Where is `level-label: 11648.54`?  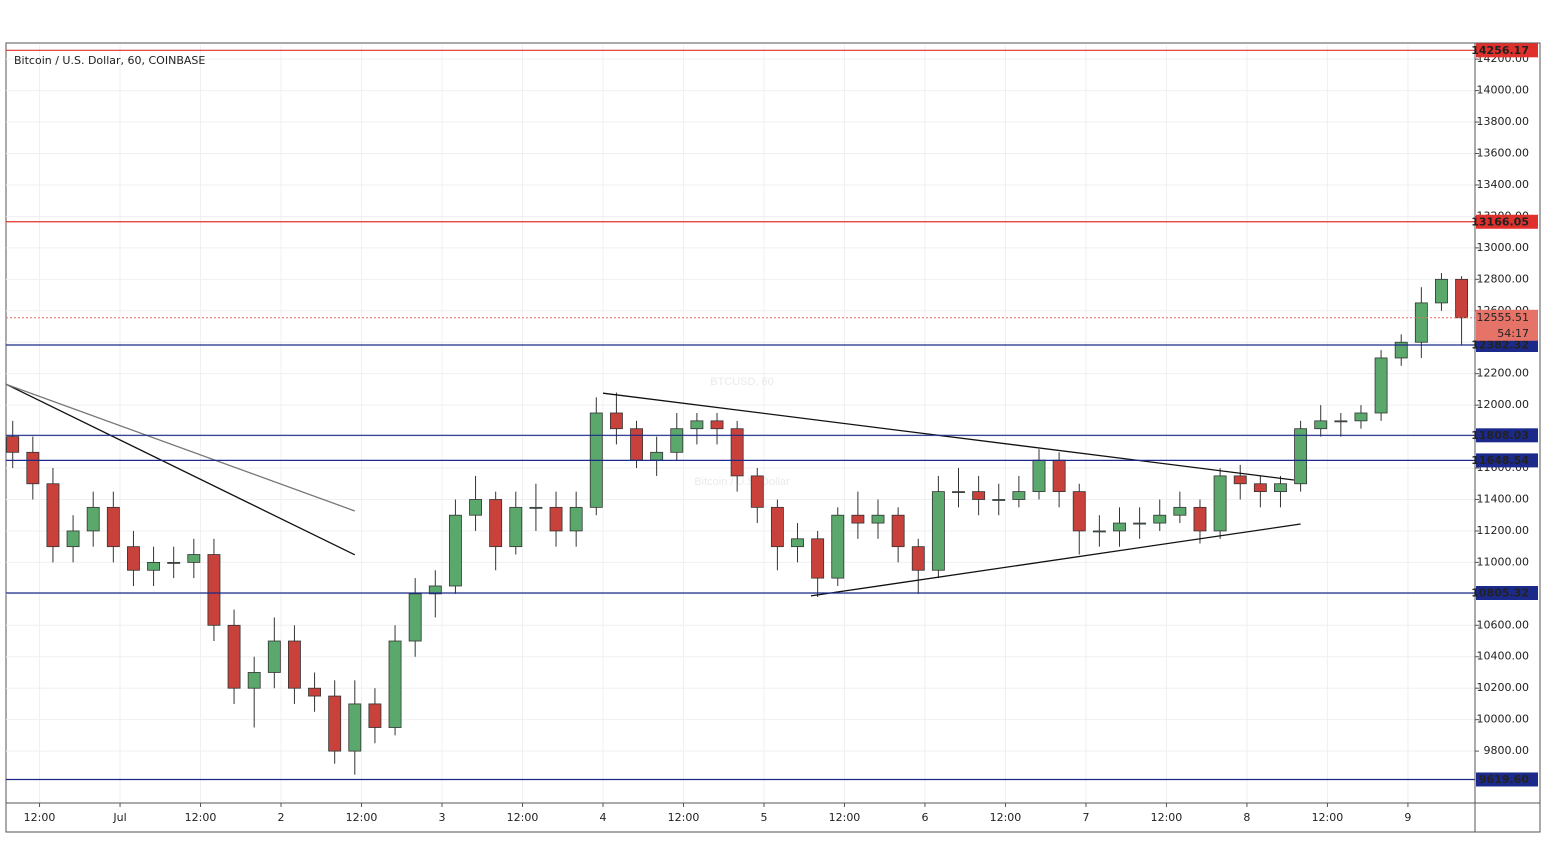
level-label: 11648.54 is located at coordinates (1500, 460).